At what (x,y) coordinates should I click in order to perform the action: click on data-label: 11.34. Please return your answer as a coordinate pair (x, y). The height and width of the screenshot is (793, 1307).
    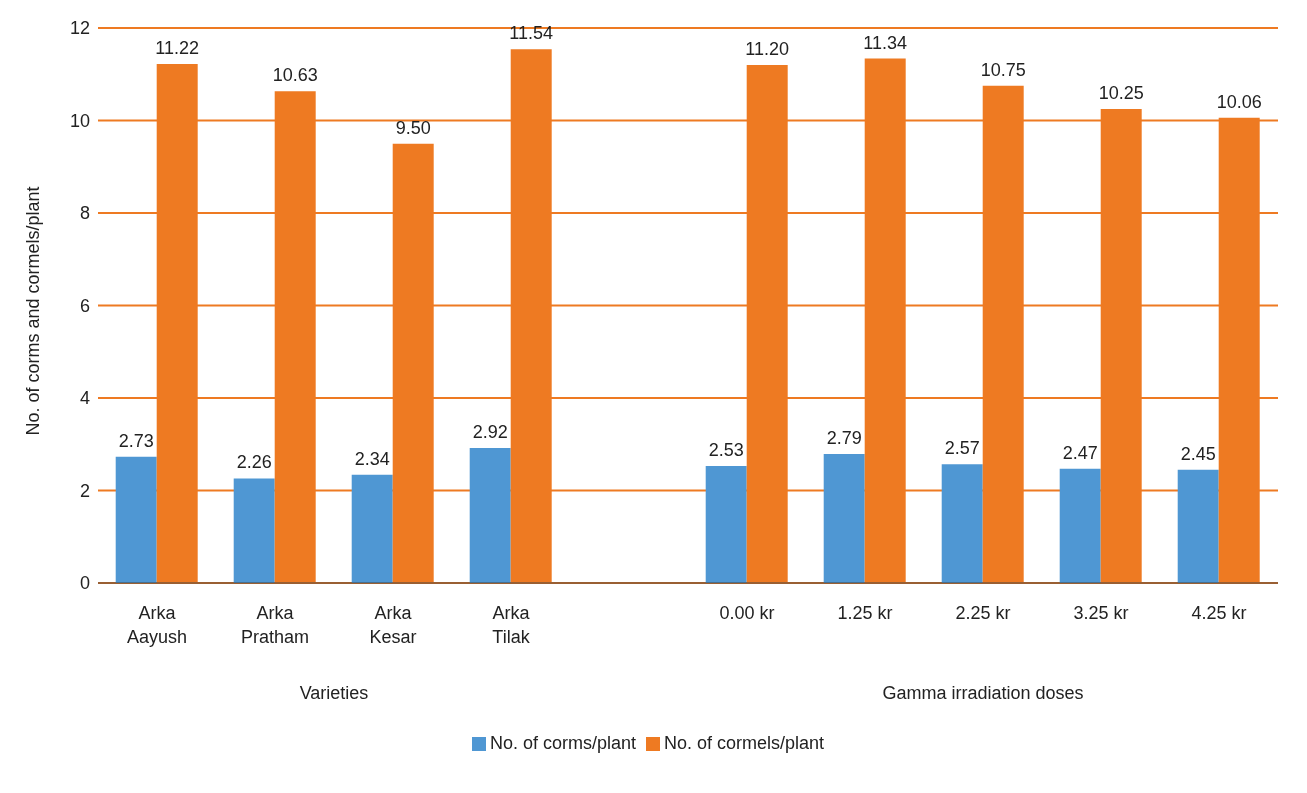
    Looking at the image, I should click on (885, 42).